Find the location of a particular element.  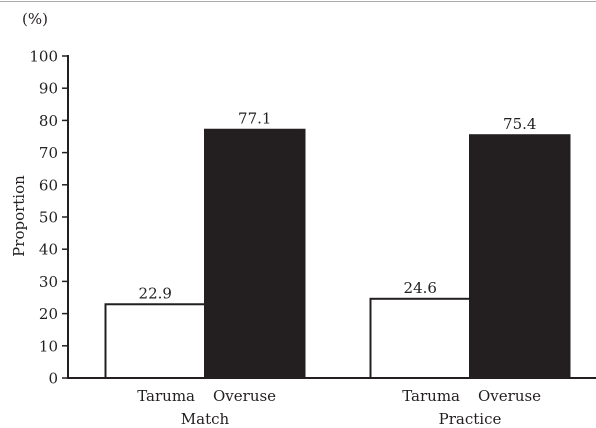

bar-overuse-match is located at coordinates (255, 253).